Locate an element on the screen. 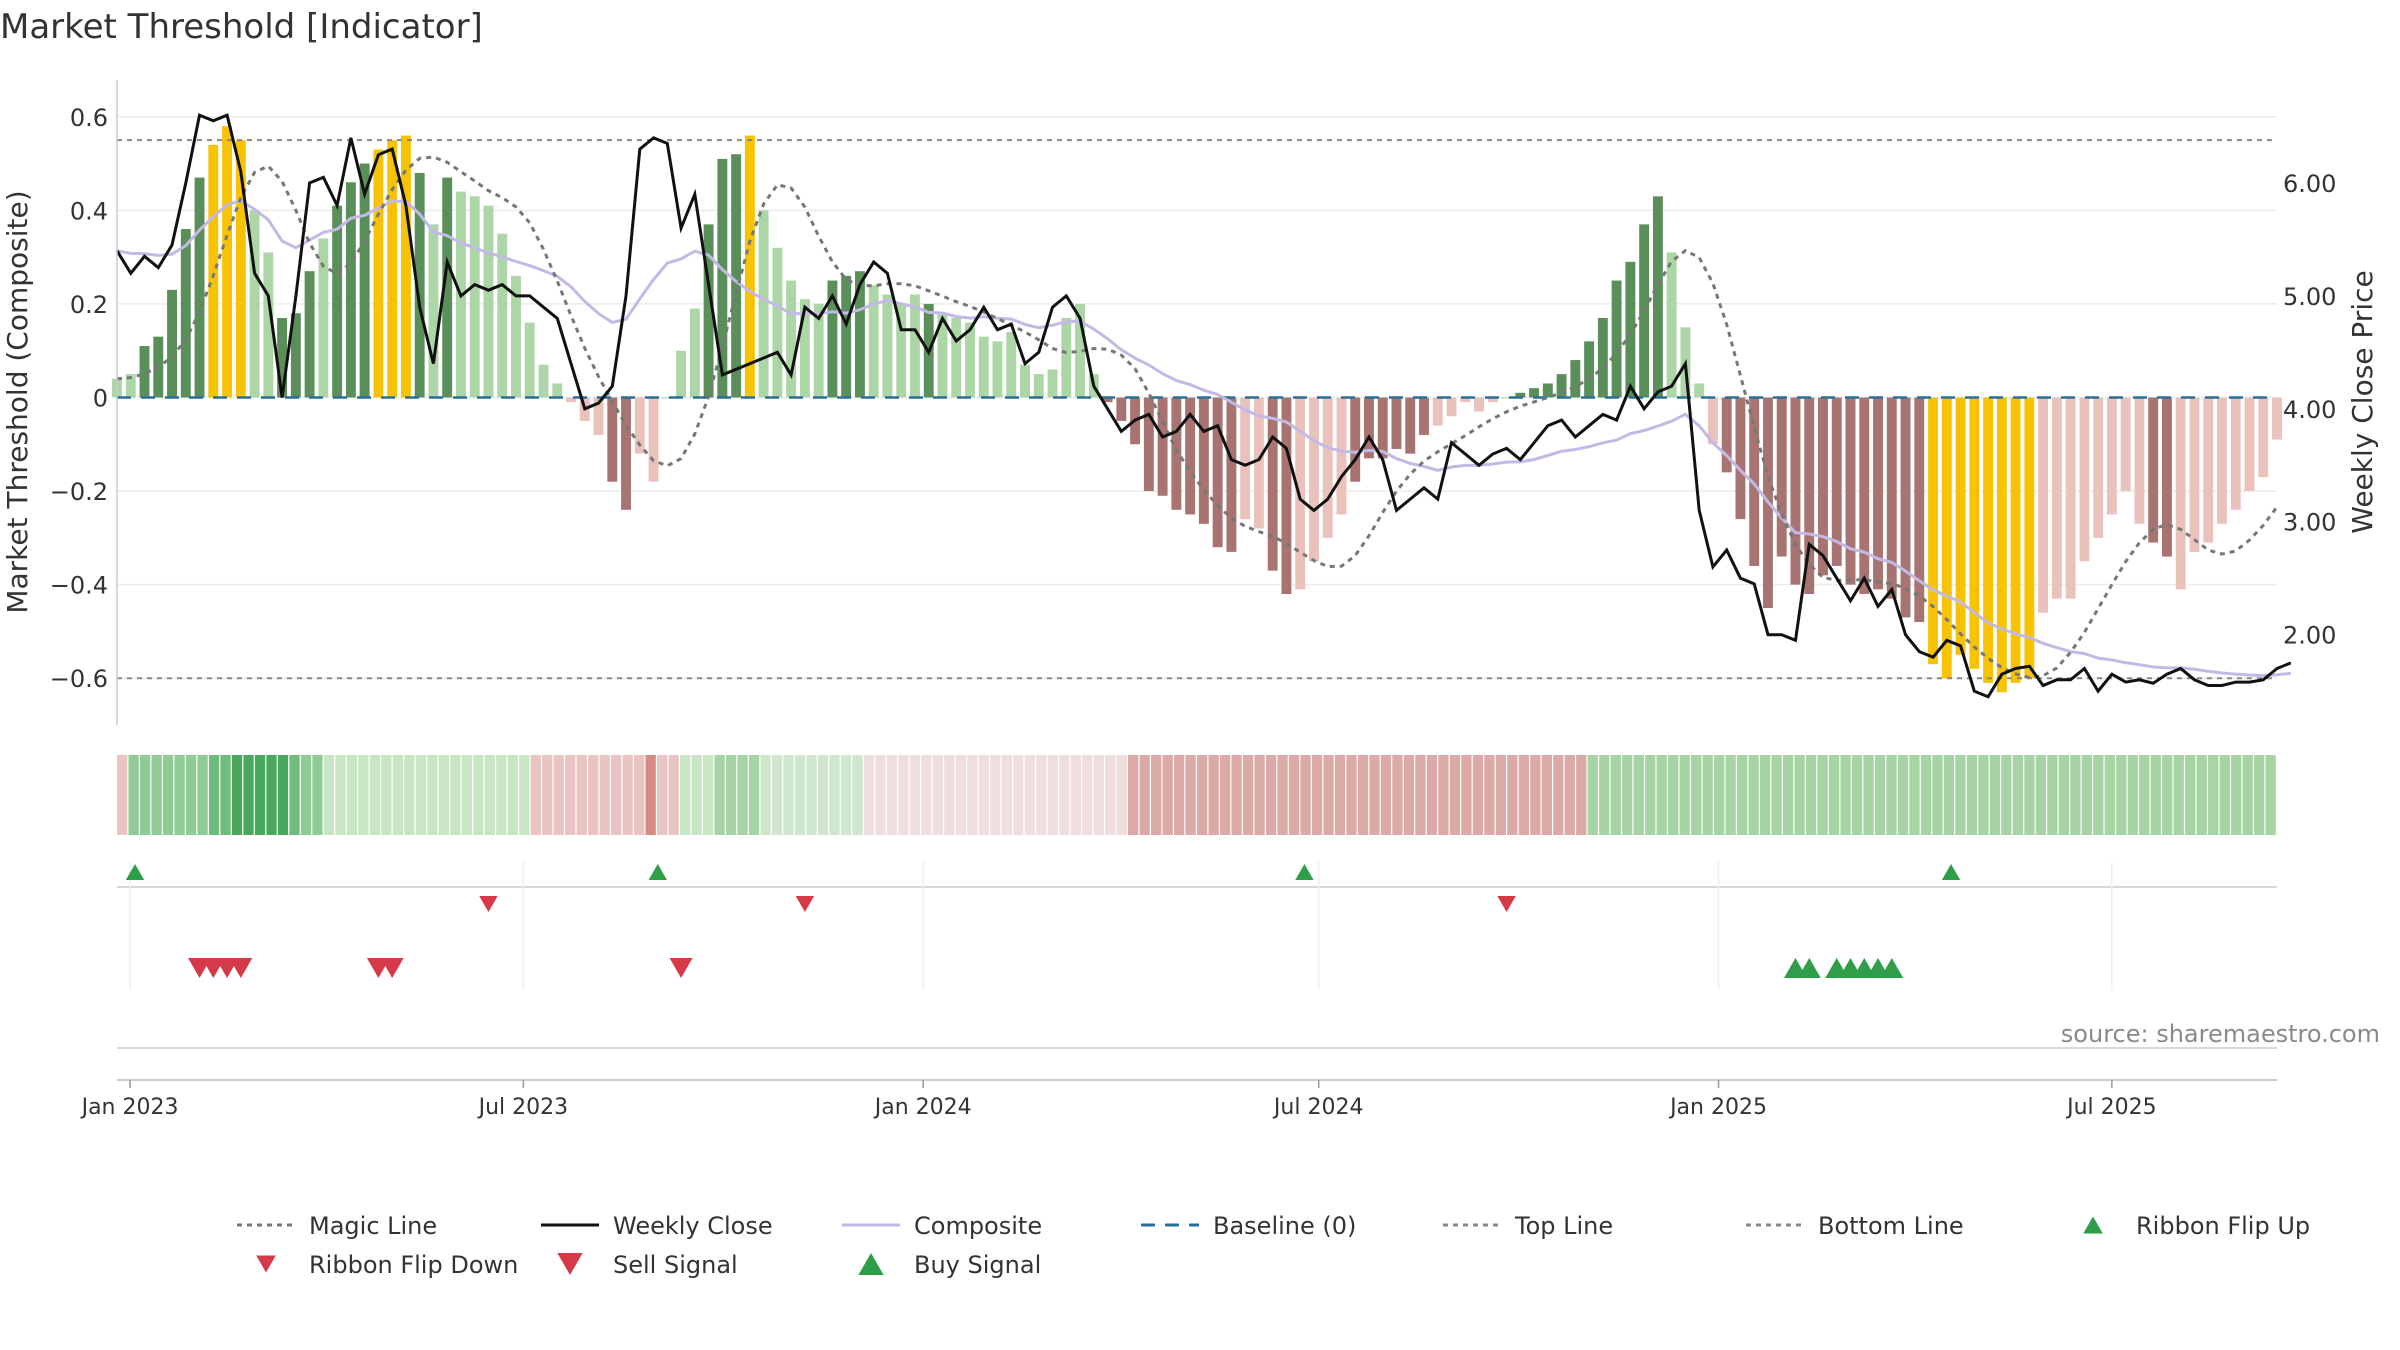  legend-item: Sell Signal is located at coordinates (647, 1265).